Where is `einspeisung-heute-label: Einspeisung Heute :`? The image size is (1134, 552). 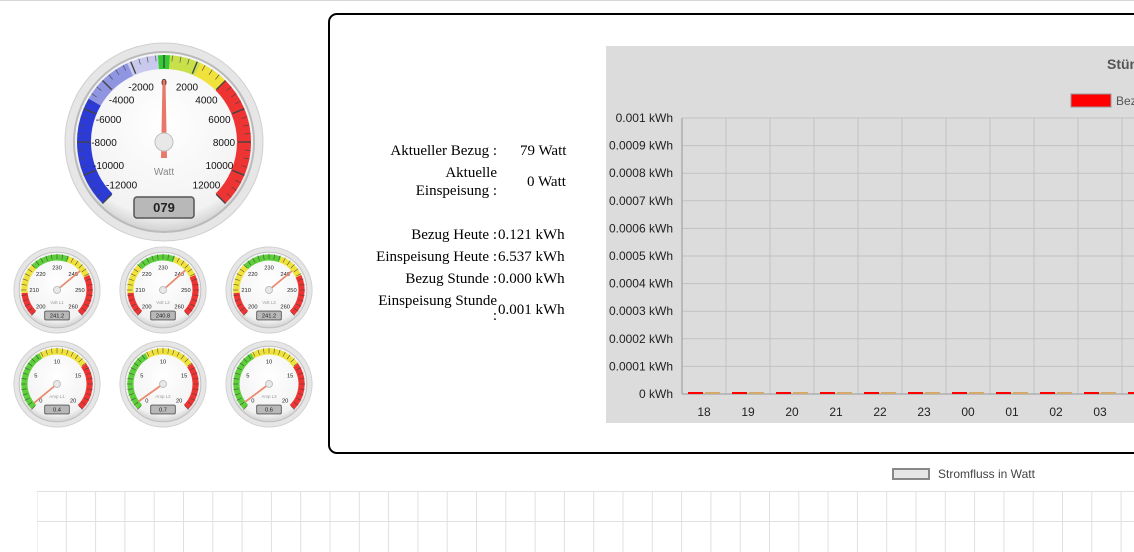
einspeisung-heute-label: Einspeisung Heute : is located at coordinates (436, 257).